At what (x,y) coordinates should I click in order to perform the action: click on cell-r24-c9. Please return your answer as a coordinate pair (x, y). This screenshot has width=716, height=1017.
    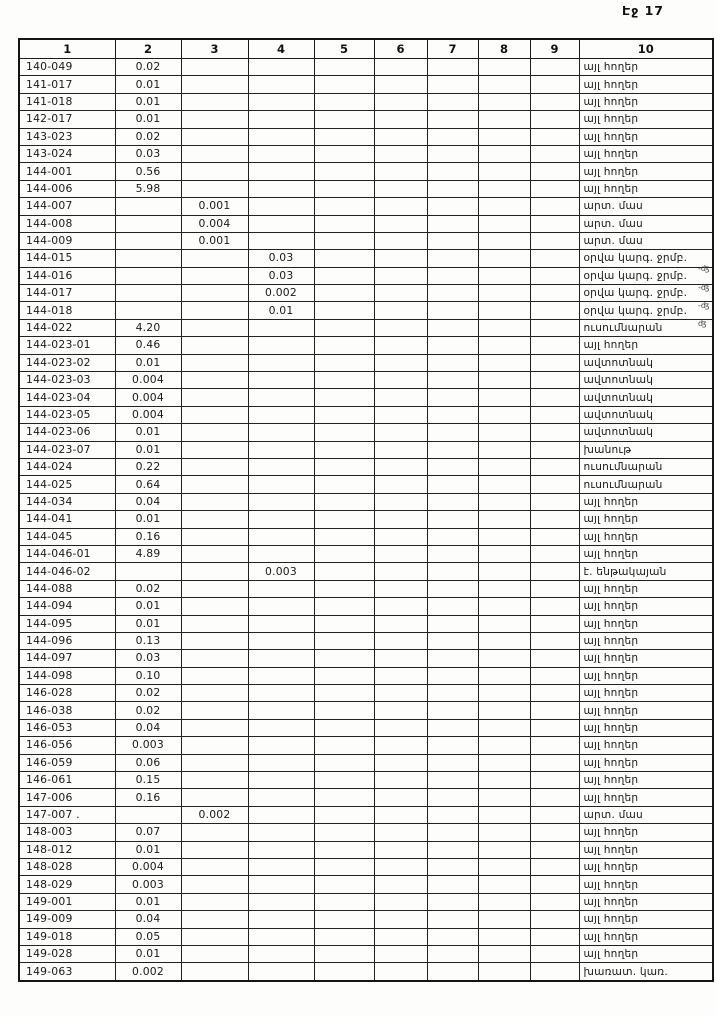
    Looking at the image, I should click on (554, 467).